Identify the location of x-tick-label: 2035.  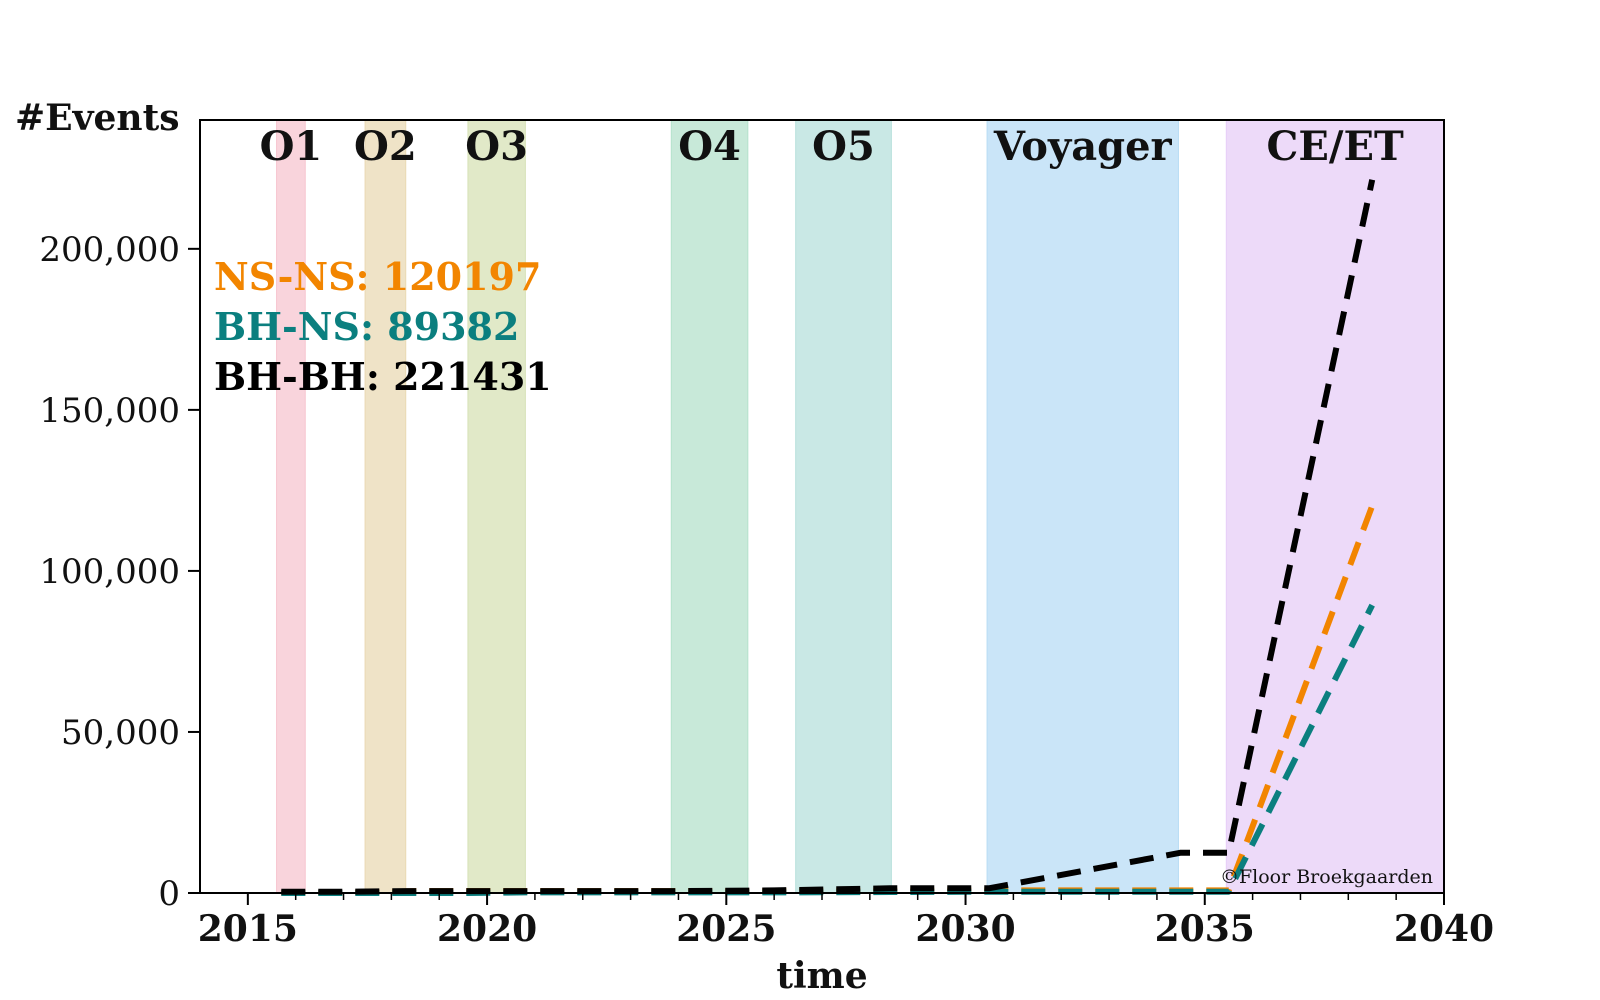
(1205, 929).